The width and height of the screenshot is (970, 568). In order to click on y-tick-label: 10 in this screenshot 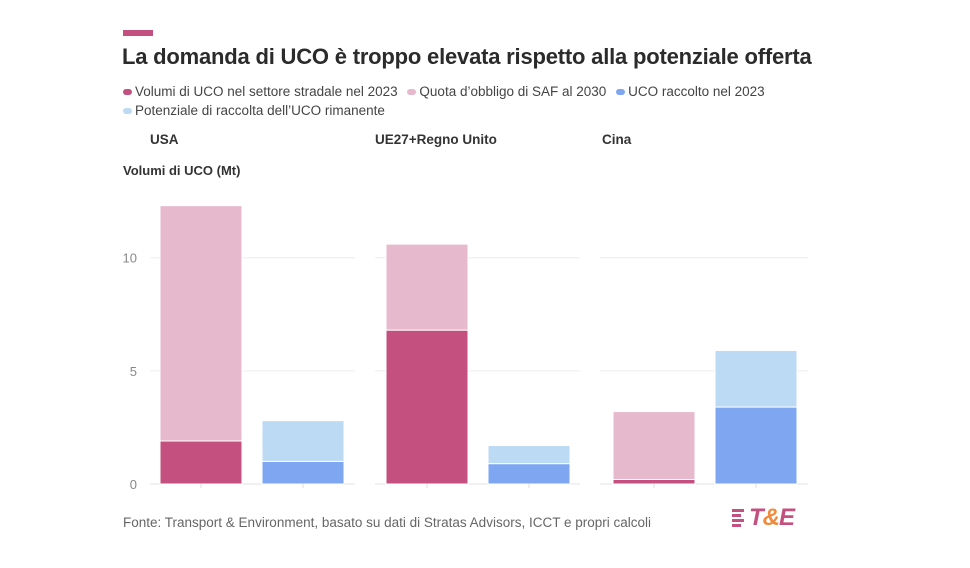, I will do `click(130, 258)`.